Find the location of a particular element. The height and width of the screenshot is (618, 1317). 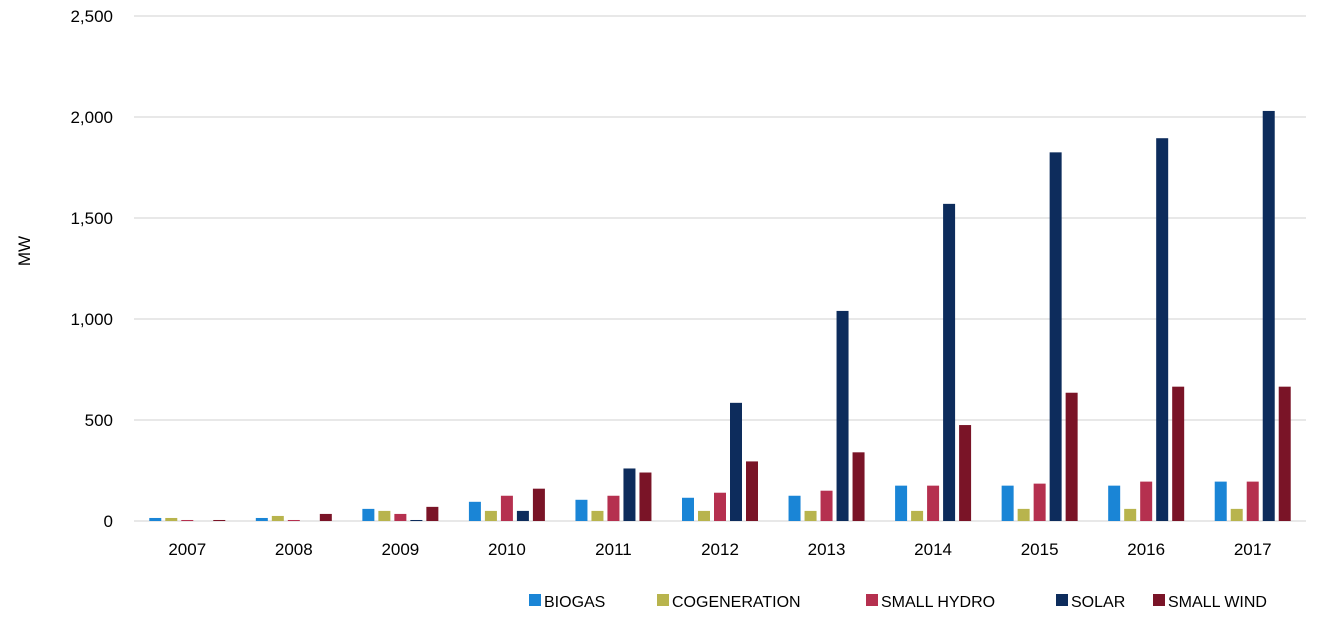

bar-cogeneration-2012 is located at coordinates (704, 515).